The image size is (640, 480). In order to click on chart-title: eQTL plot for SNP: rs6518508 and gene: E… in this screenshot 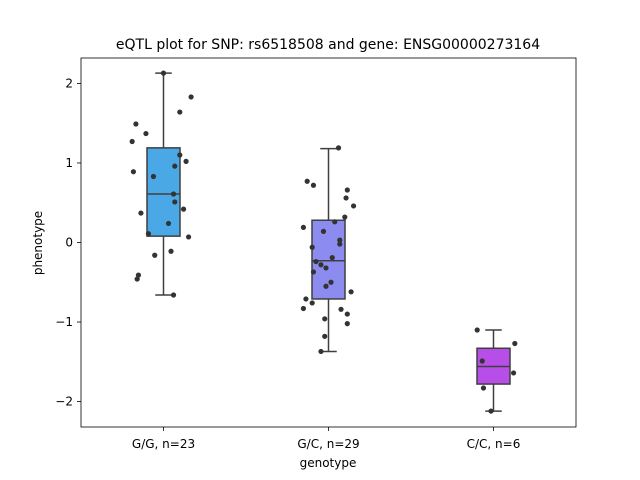, I will do `click(328, 45)`.